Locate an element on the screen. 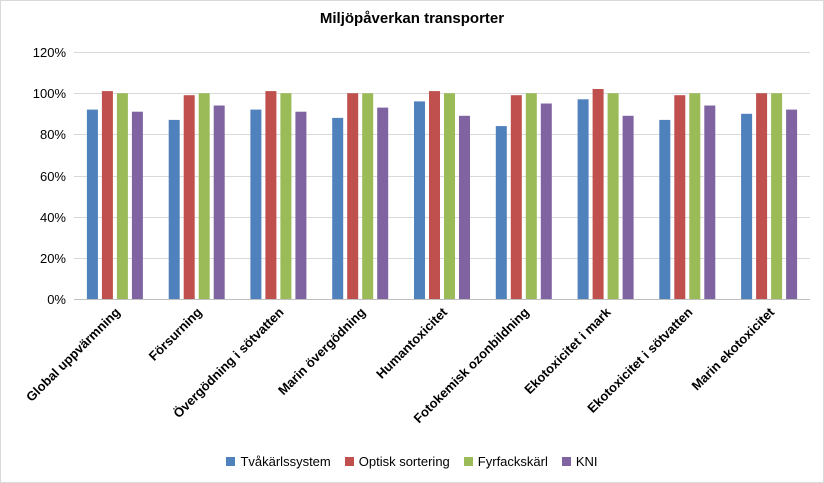 The image size is (824, 483). legend-label: Optisk sortering is located at coordinates (404, 461).